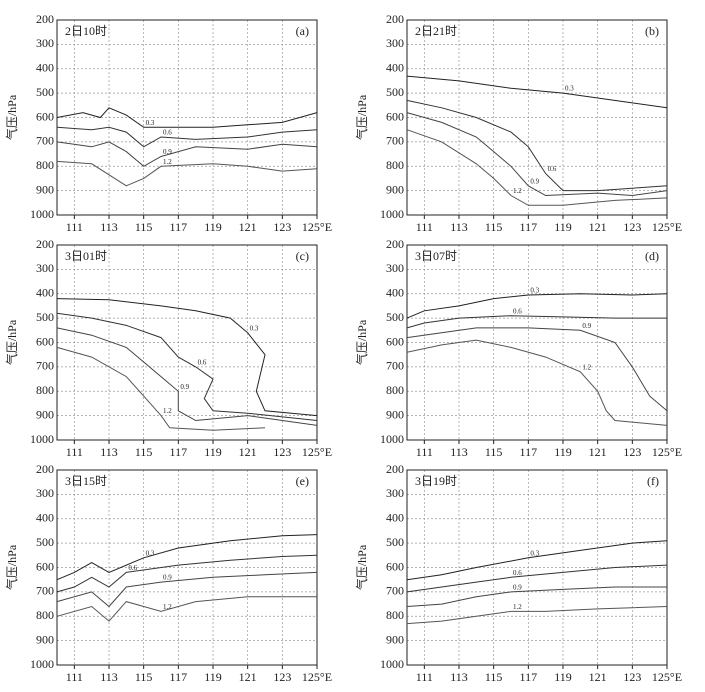 The image size is (705, 692). Describe the element at coordinates (86, 481) in the screenshot. I see `panel-title: 3日15时` at that location.